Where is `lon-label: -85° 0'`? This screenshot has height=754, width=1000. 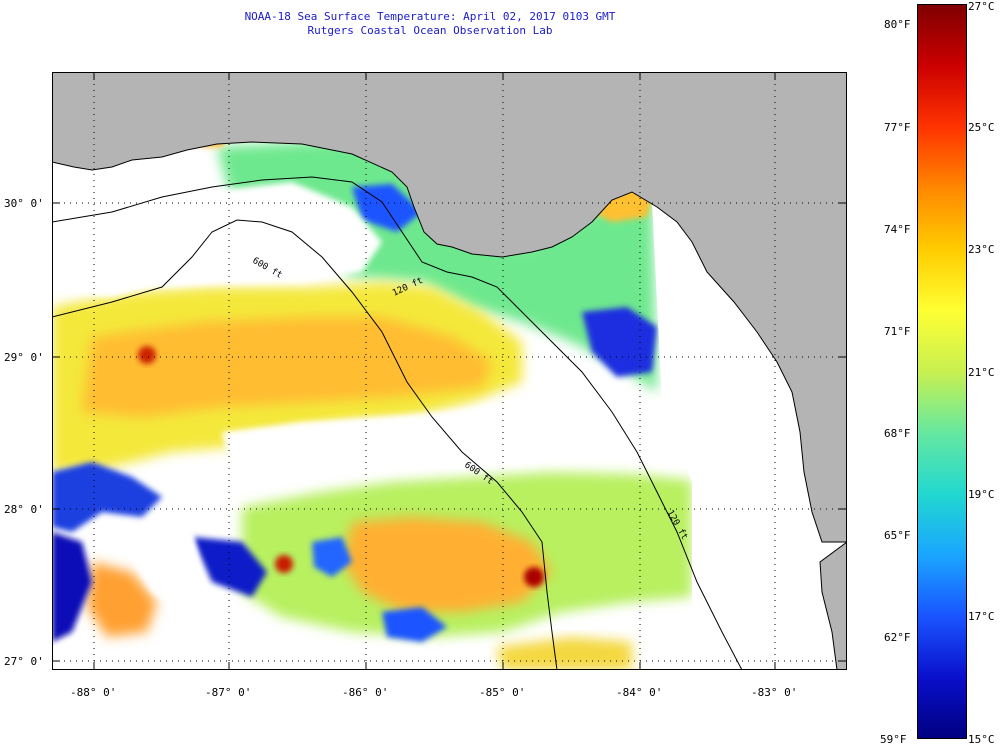
lon-label: -85° 0' is located at coordinates (502, 692).